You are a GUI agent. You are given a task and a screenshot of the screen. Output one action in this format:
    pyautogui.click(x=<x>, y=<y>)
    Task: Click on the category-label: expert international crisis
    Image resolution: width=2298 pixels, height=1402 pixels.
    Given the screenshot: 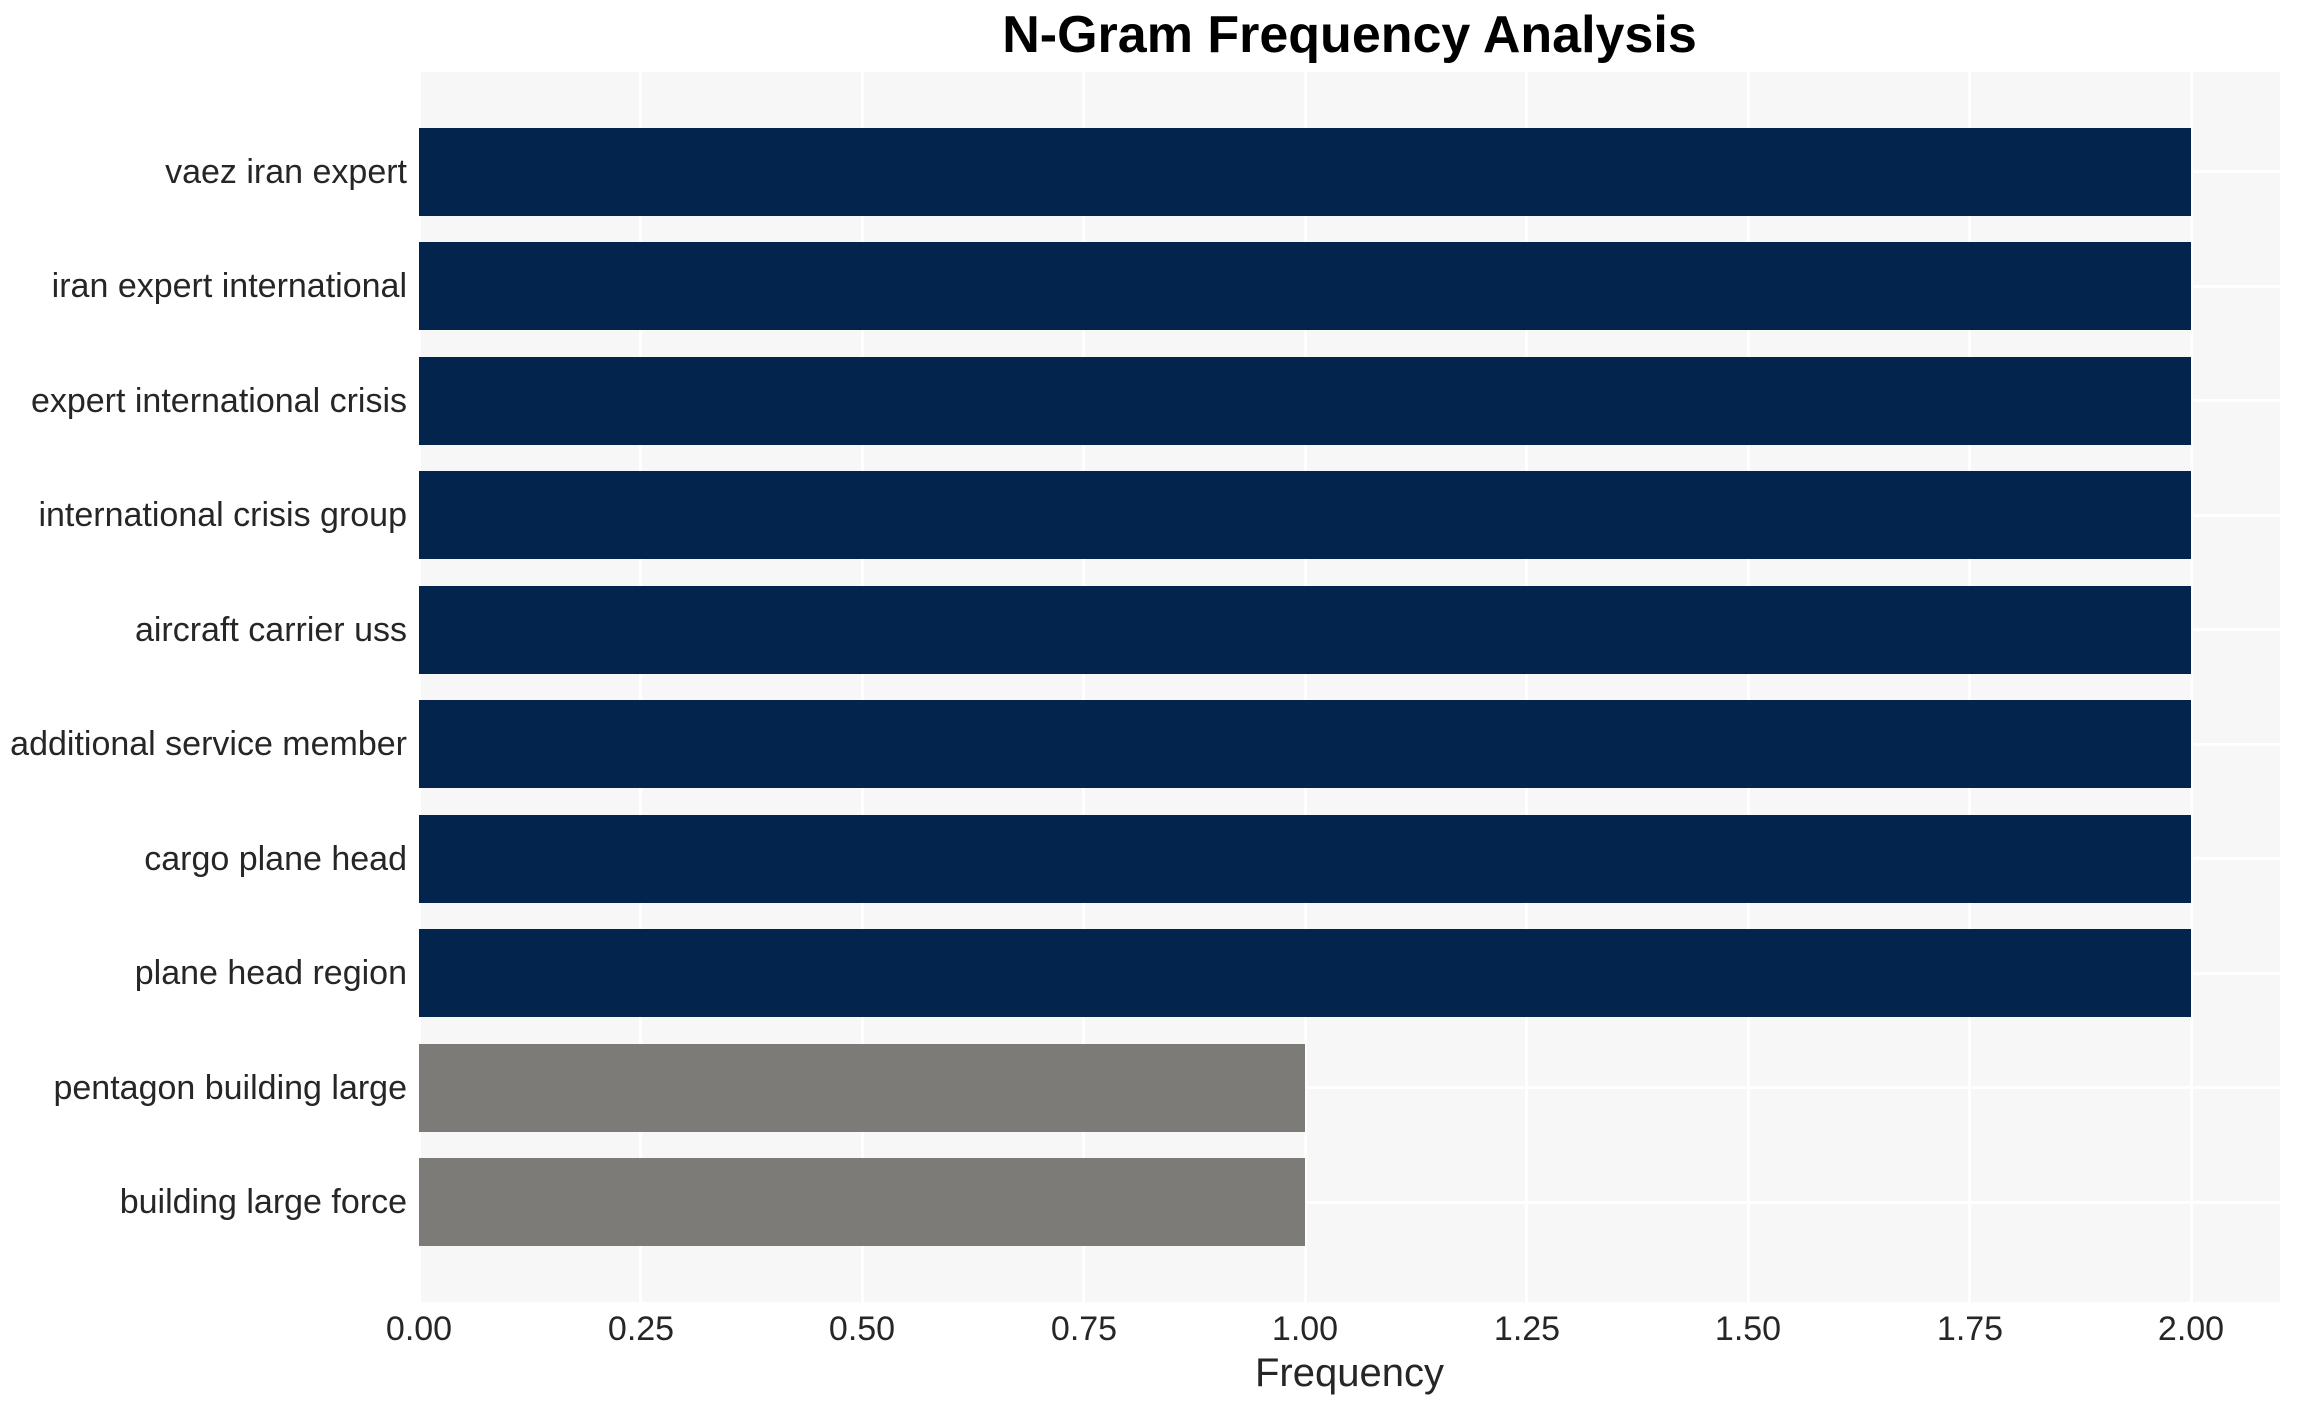 What is the action you would take?
    pyautogui.click(x=218, y=401)
    